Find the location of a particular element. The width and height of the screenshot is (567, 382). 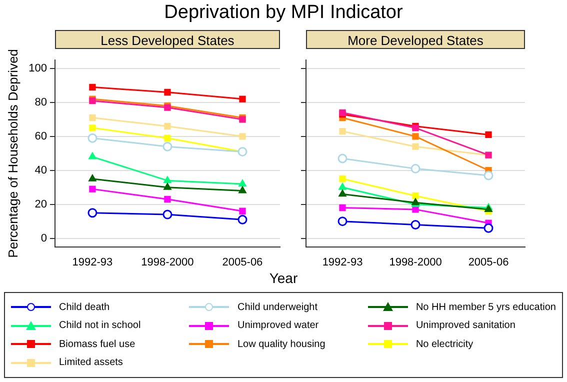

legend-label: Unimproved sanitation is located at coordinates (466, 326).